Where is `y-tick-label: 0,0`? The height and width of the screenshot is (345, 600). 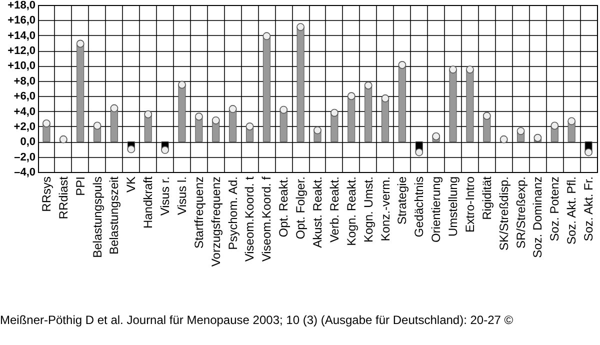
y-tick-label: 0,0 is located at coordinates (28, 142).